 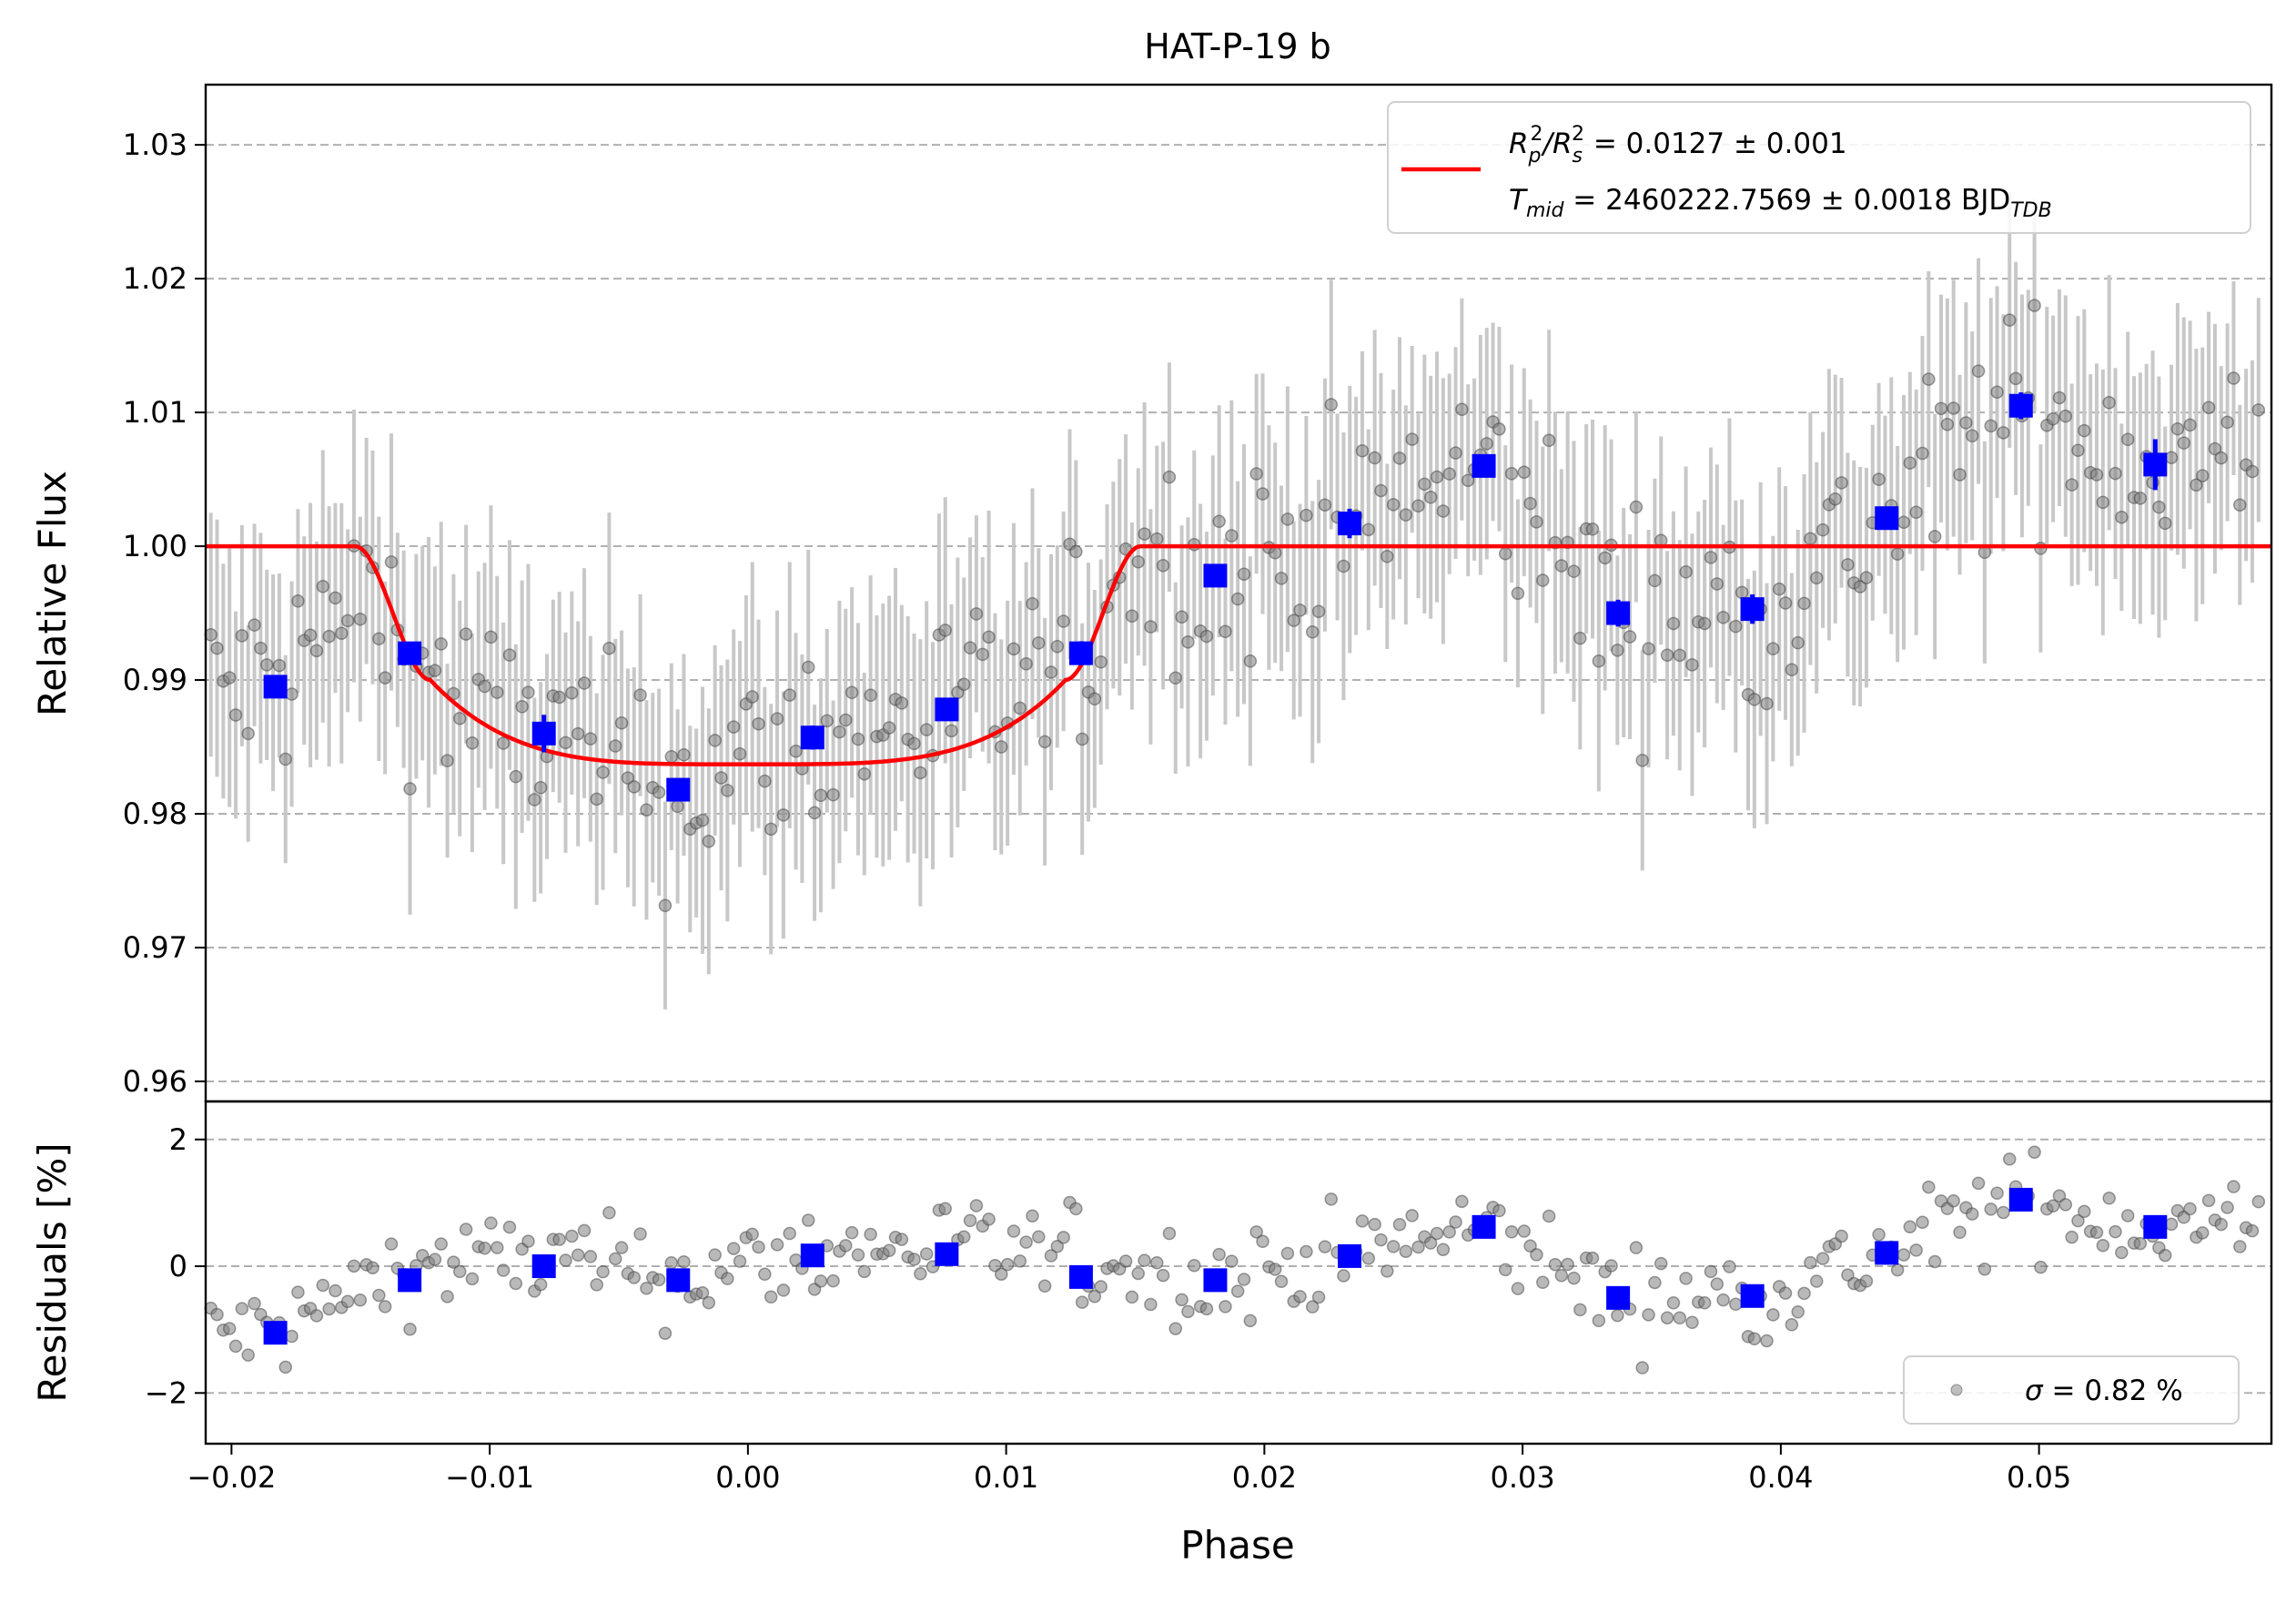 What do you see at coordinates (1780, 1477) in the screenshot?
I see `x-tick-label: 0.04` at bounding box center [1780, 1477].